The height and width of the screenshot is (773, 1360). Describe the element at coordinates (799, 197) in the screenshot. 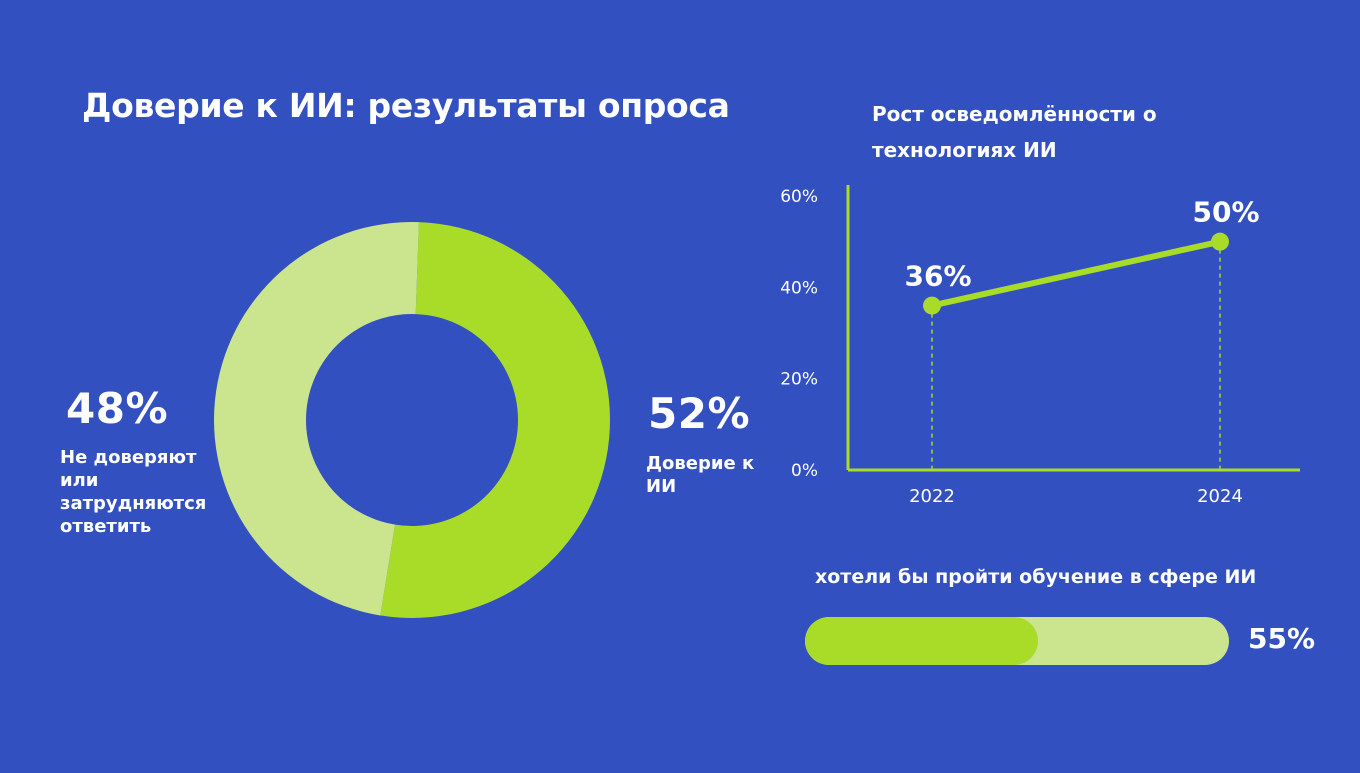

I see `y-tick-label: 60%` at that location.